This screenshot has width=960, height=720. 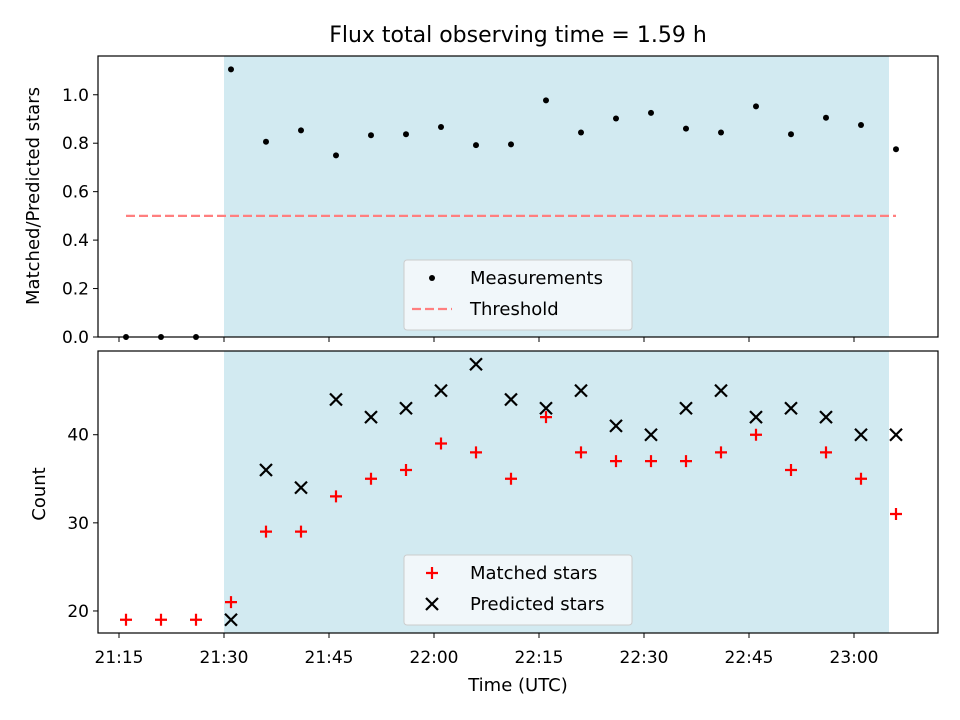 What do you see at coordinates (854, 658) in the screenshot?
I see `x-tick-label: 23:00` at bounding box center [854, 658].